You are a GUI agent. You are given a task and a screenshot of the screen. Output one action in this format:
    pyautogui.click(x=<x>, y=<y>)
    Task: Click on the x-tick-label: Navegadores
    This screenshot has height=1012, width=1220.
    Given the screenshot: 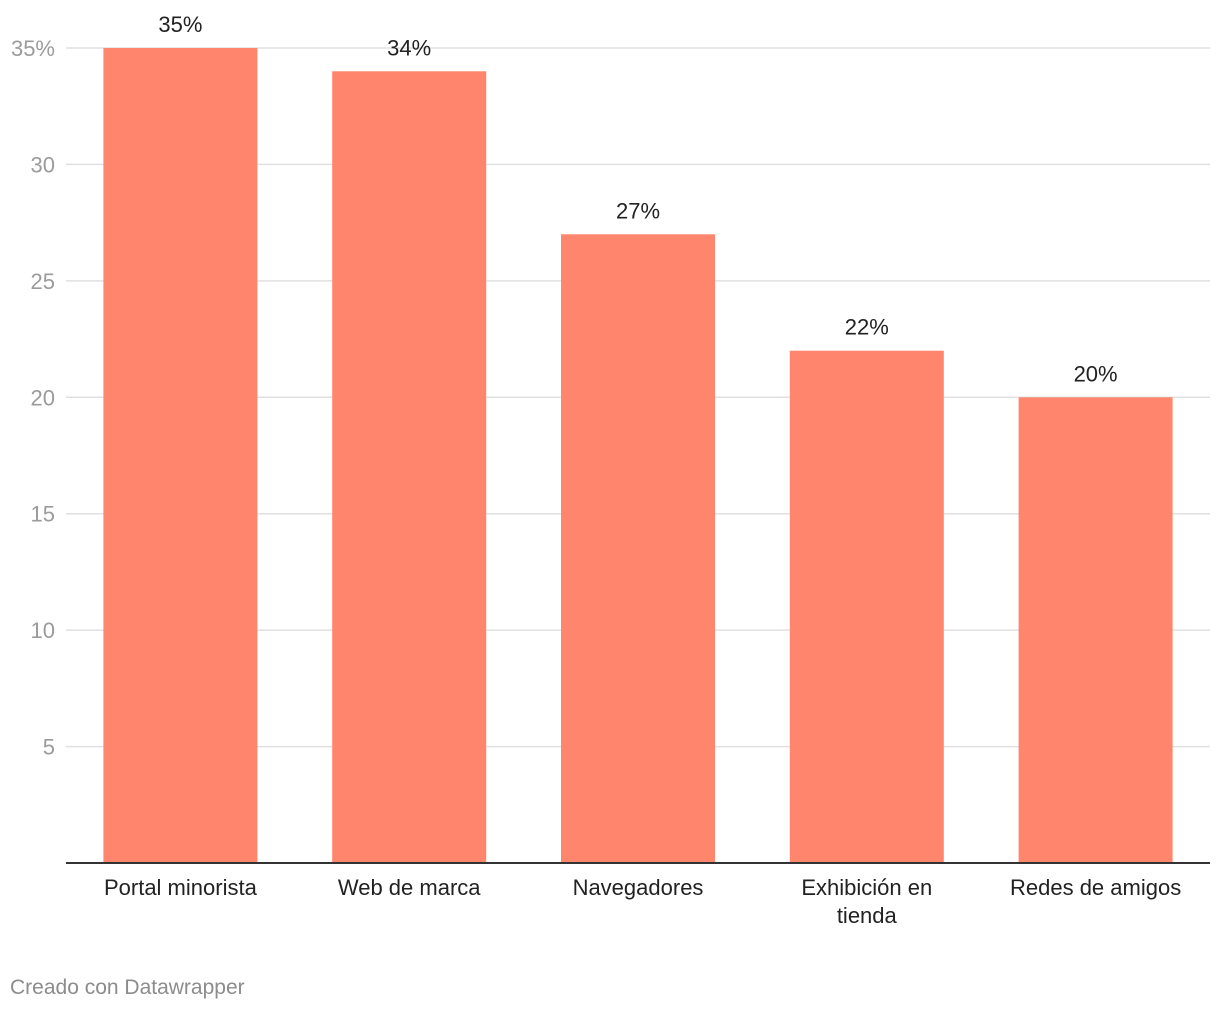 What is the action you would take?
    pyautogui.click(x=638, y=887)
    